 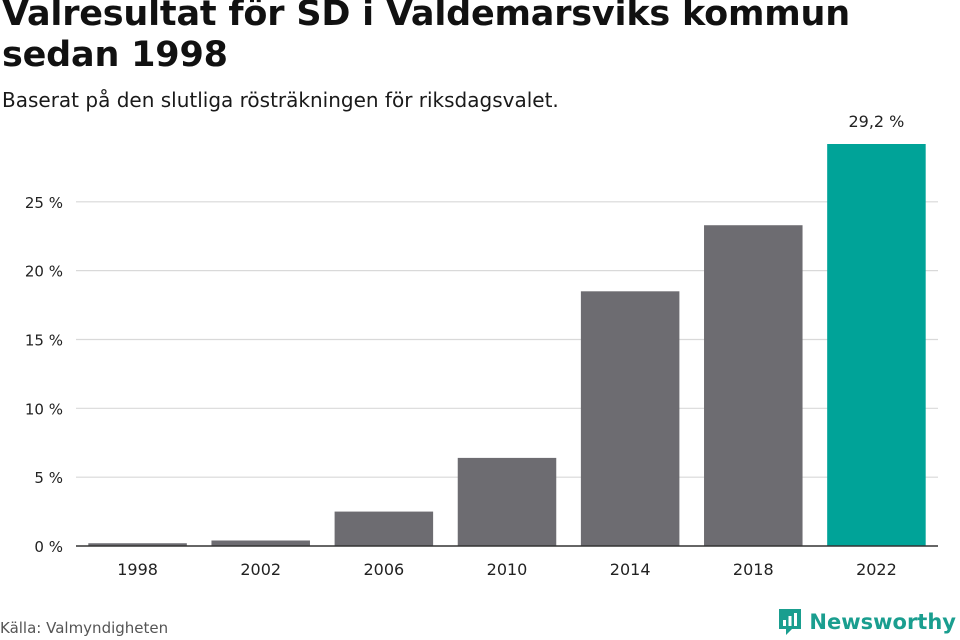 What do you see at coordinates (383, 569) in the screenshot?
I see `x-tick-label: 2006` at bounding box center [383, 569].